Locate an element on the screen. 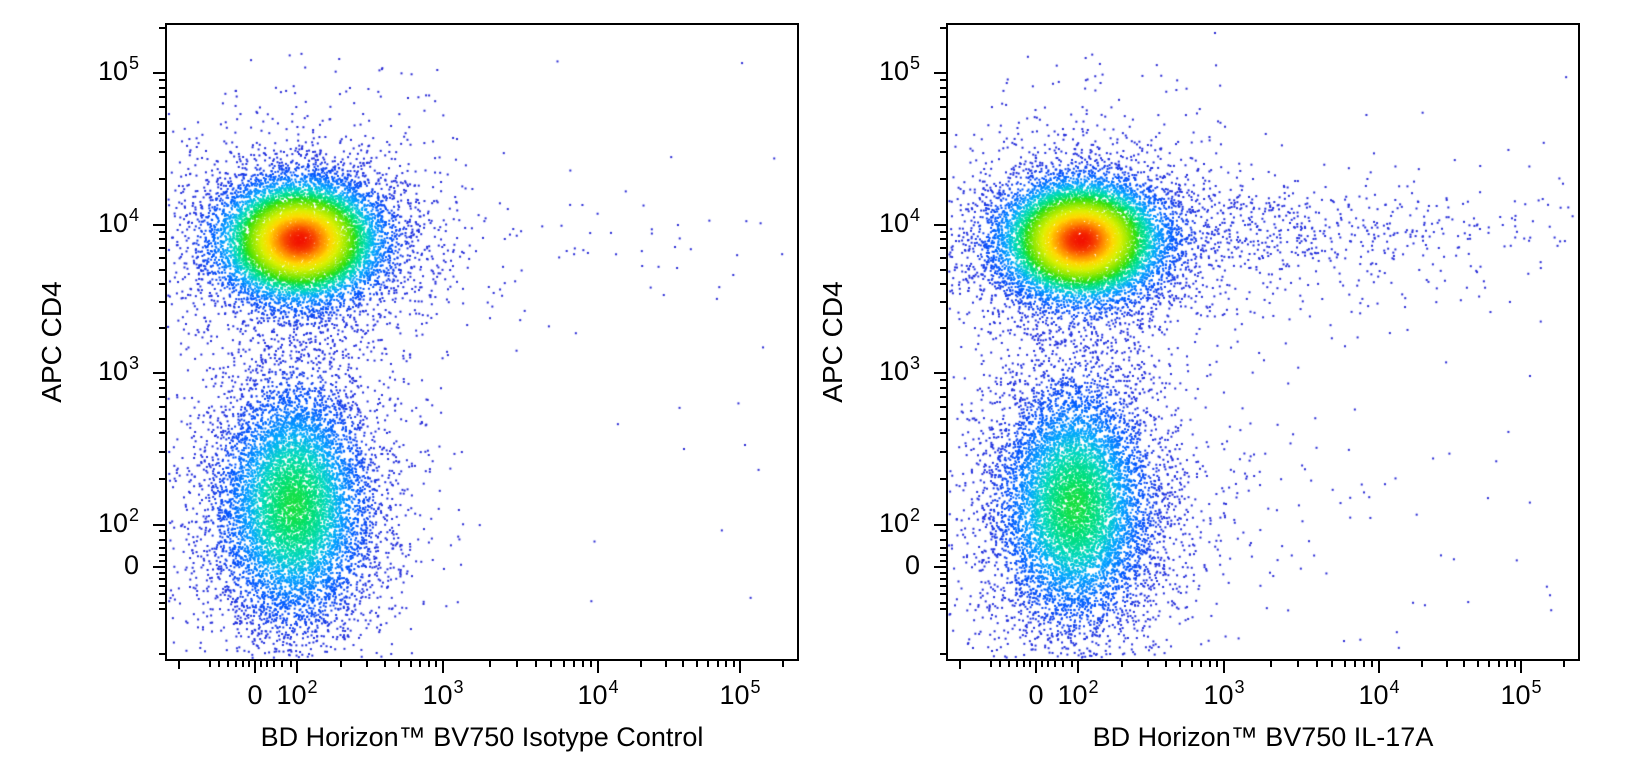 Image resolution: width=1644 pixels, height=781 pixels. x-tick-label: 10⁴ is located at coordinates (598, 693).